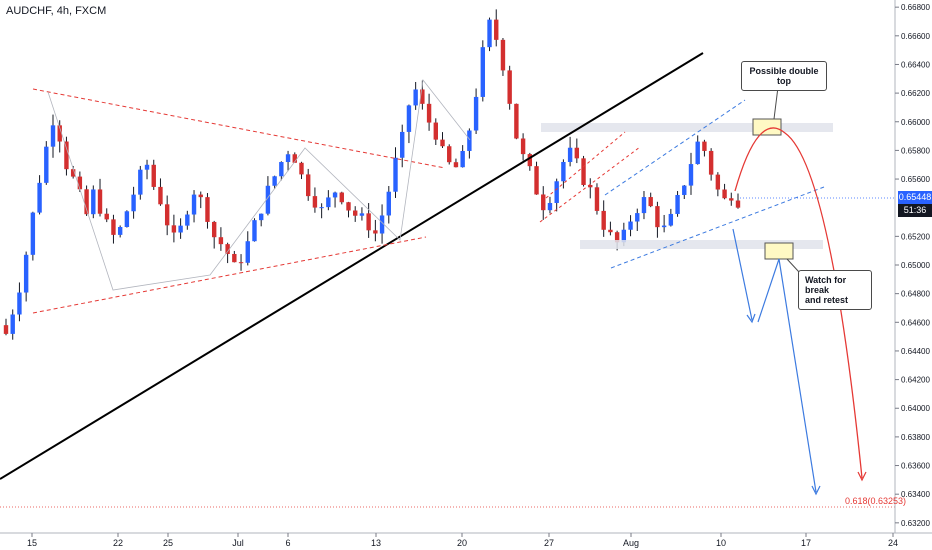 The width and height of the screenshot is (932, 550). What do you see at coordinates (779, 251) in the screenshot?
I see `retest-marker` at bounding box center [779, 251].